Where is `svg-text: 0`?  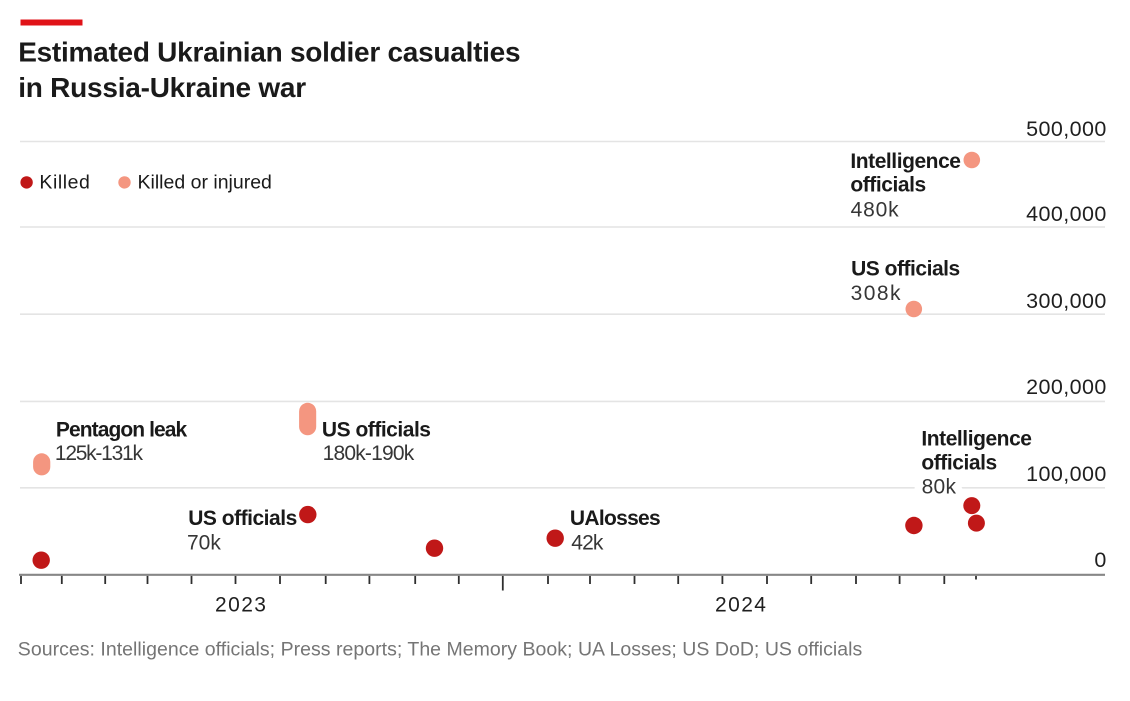 svg-text: 0 is located at coordinates (1100, 560).